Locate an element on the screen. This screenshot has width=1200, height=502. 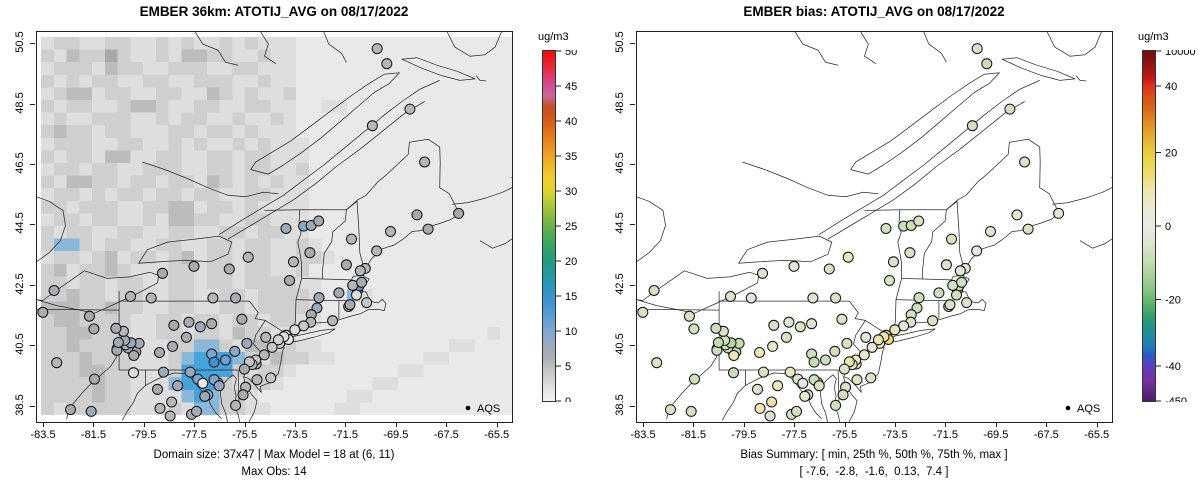
colorbar-tick-label: 10000 is located at coordinates (1180, 54).